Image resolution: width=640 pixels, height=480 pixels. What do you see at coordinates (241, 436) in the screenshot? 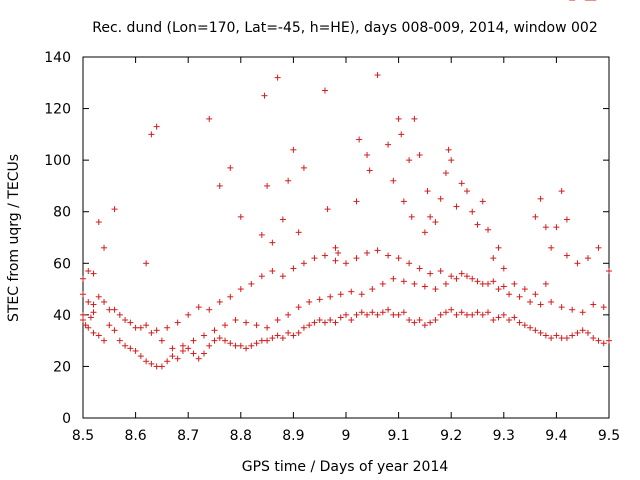
I see `x-tick-label: 8.8` at bounding box center [241, 436].